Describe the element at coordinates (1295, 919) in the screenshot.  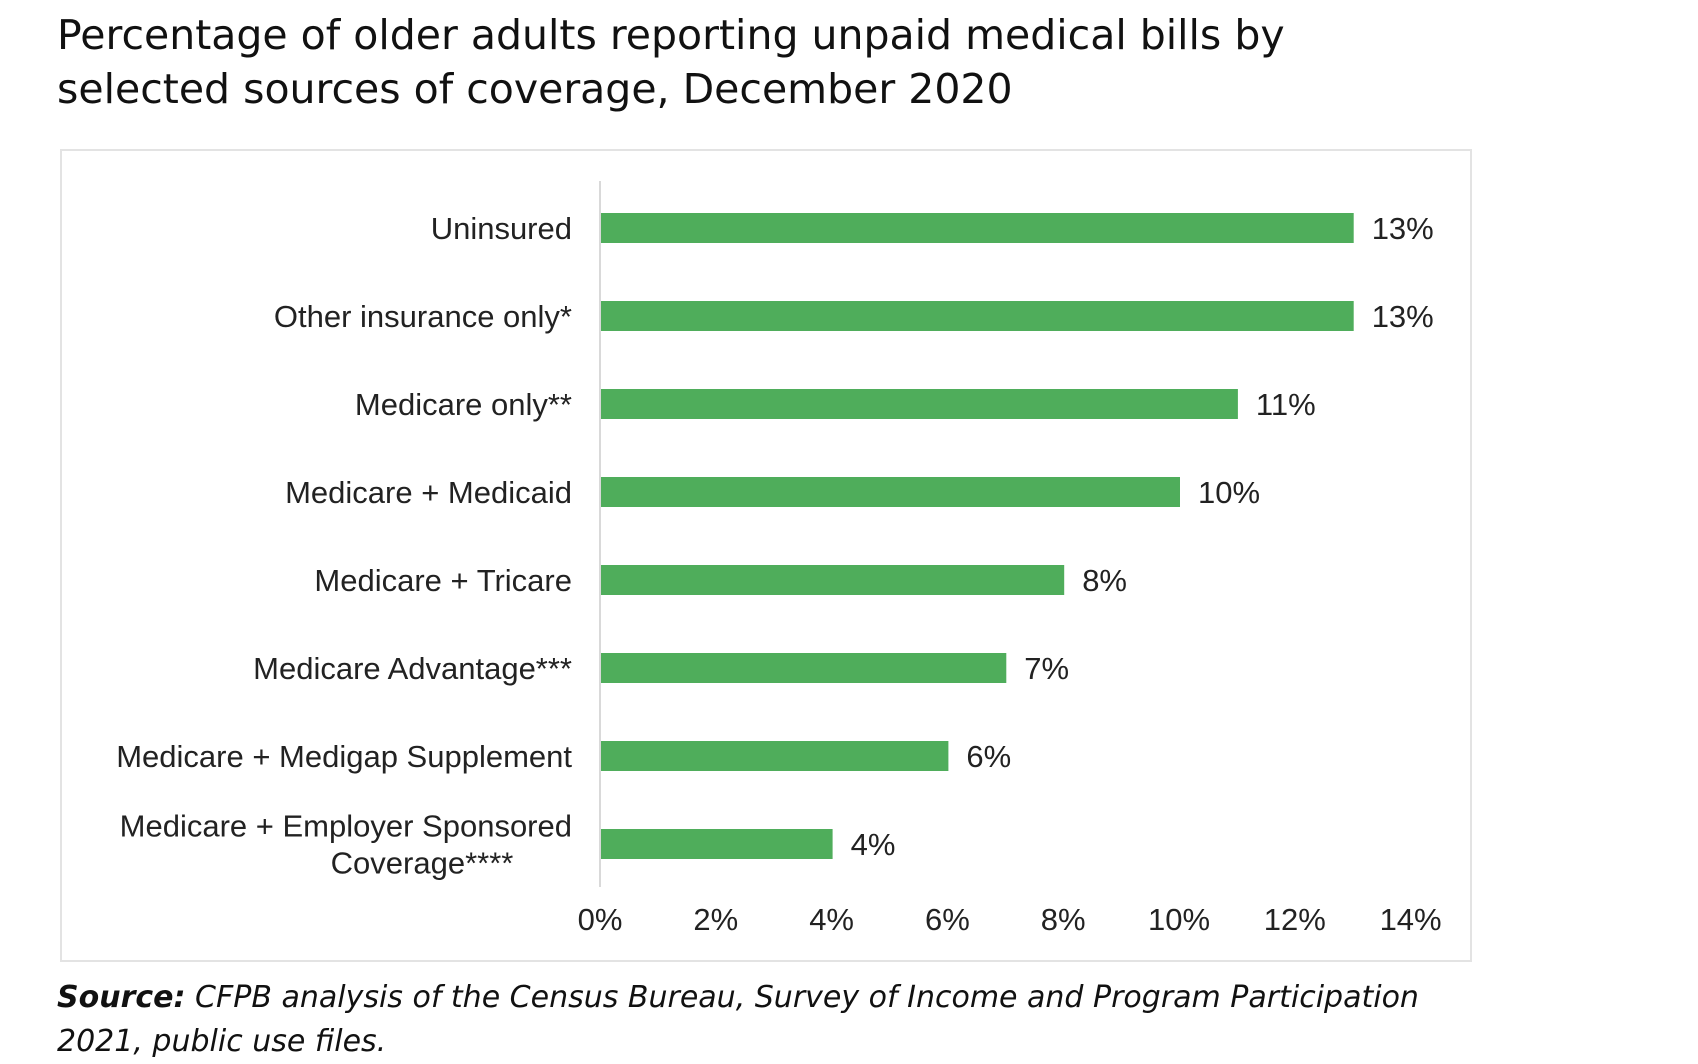
I see `x-tick-label: 12%` at that location.